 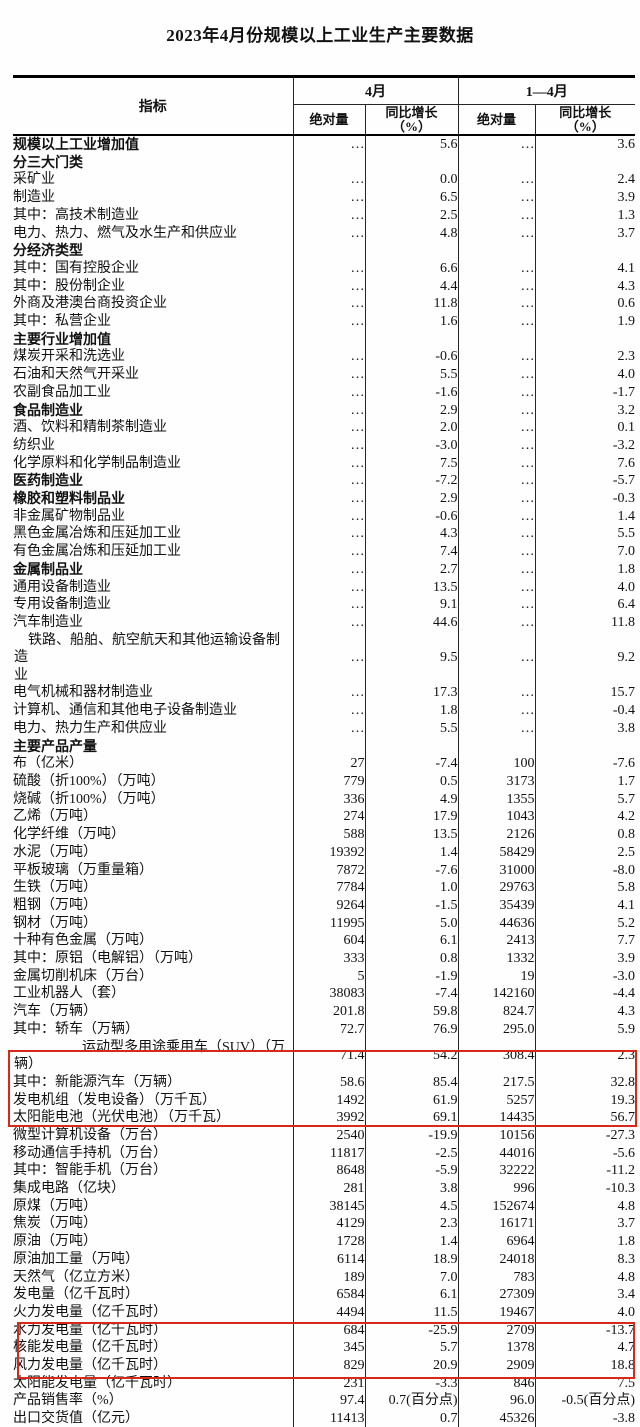 What do you see at coordinates (497, 799) in the screenshot?
I see `value-cell: 1355` at bounding box center [497, 799].